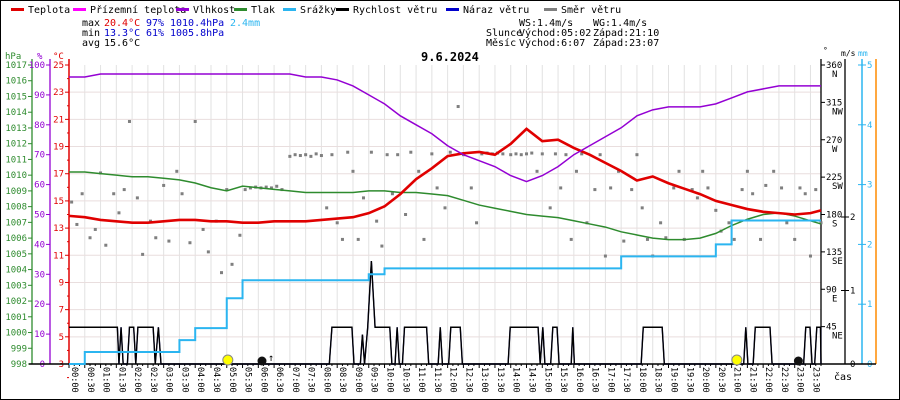 The width and height of the screenshot is (900, 400). Describe the element at coordinates (831, 328) in the screenshot. I see `deg-tick-label: 45` at that location.